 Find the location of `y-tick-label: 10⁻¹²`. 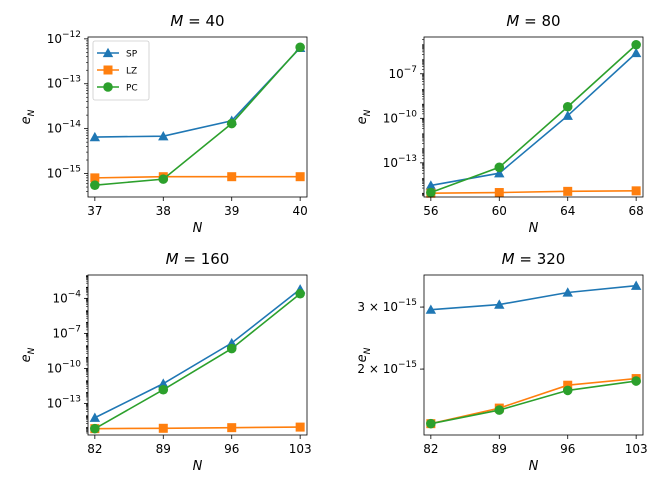

y-tick-label: 10⁻¹² is located at coordinates (64, 38).